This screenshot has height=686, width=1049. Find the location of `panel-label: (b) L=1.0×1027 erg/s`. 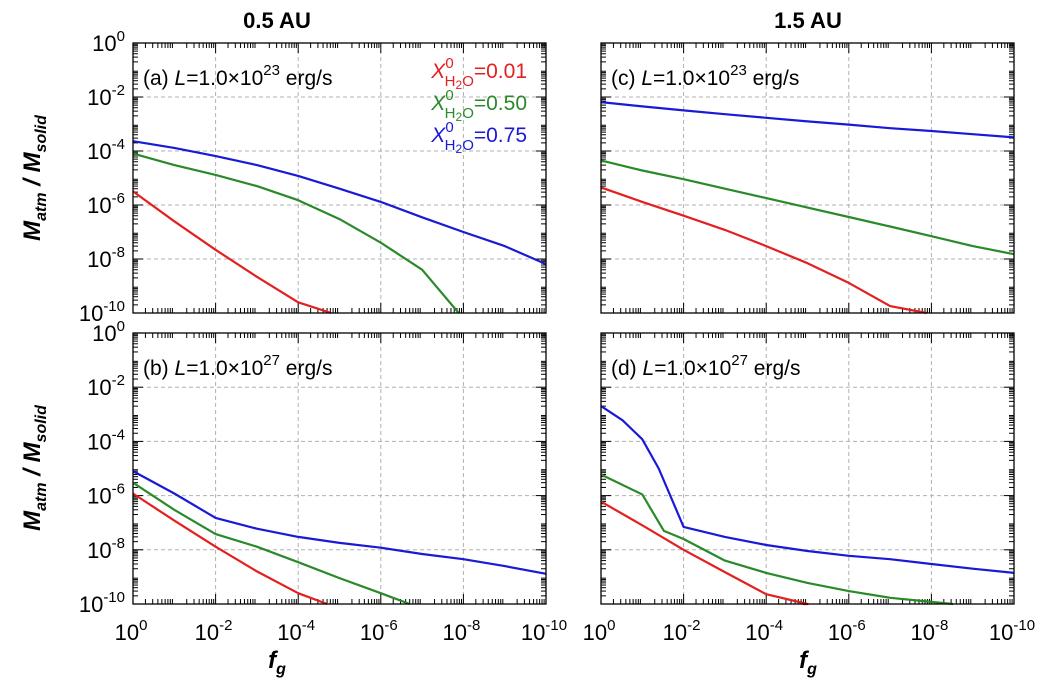

panel-label: (b) L=1.0×1027 erg/s is located at coordinates (238, 366).